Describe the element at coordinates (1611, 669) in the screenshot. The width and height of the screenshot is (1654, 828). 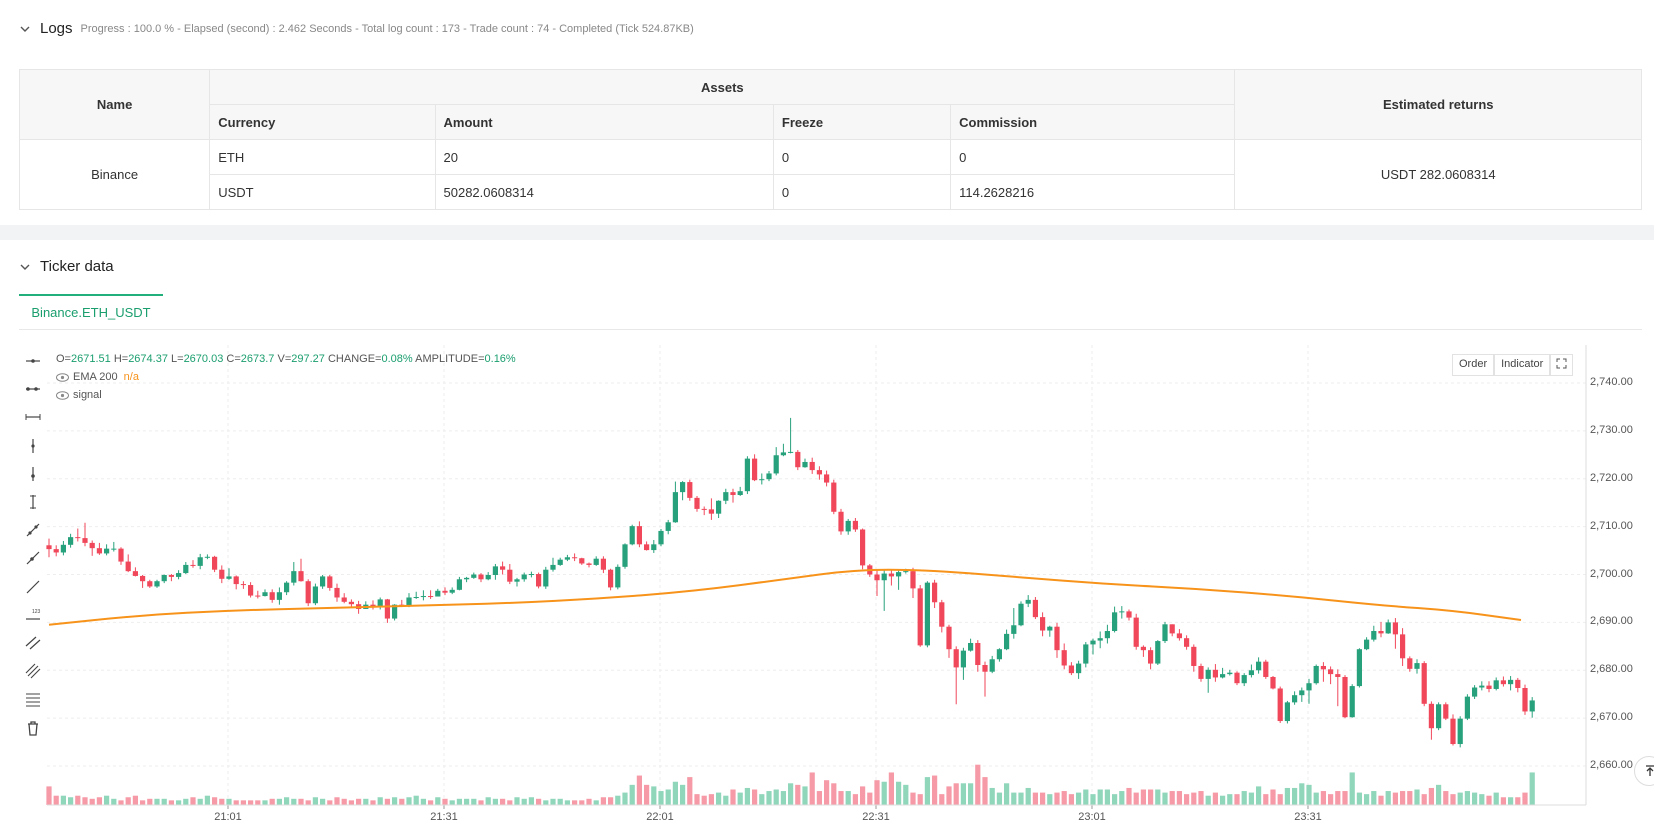
I see `y-tick-label: 2,680.00` at that location.